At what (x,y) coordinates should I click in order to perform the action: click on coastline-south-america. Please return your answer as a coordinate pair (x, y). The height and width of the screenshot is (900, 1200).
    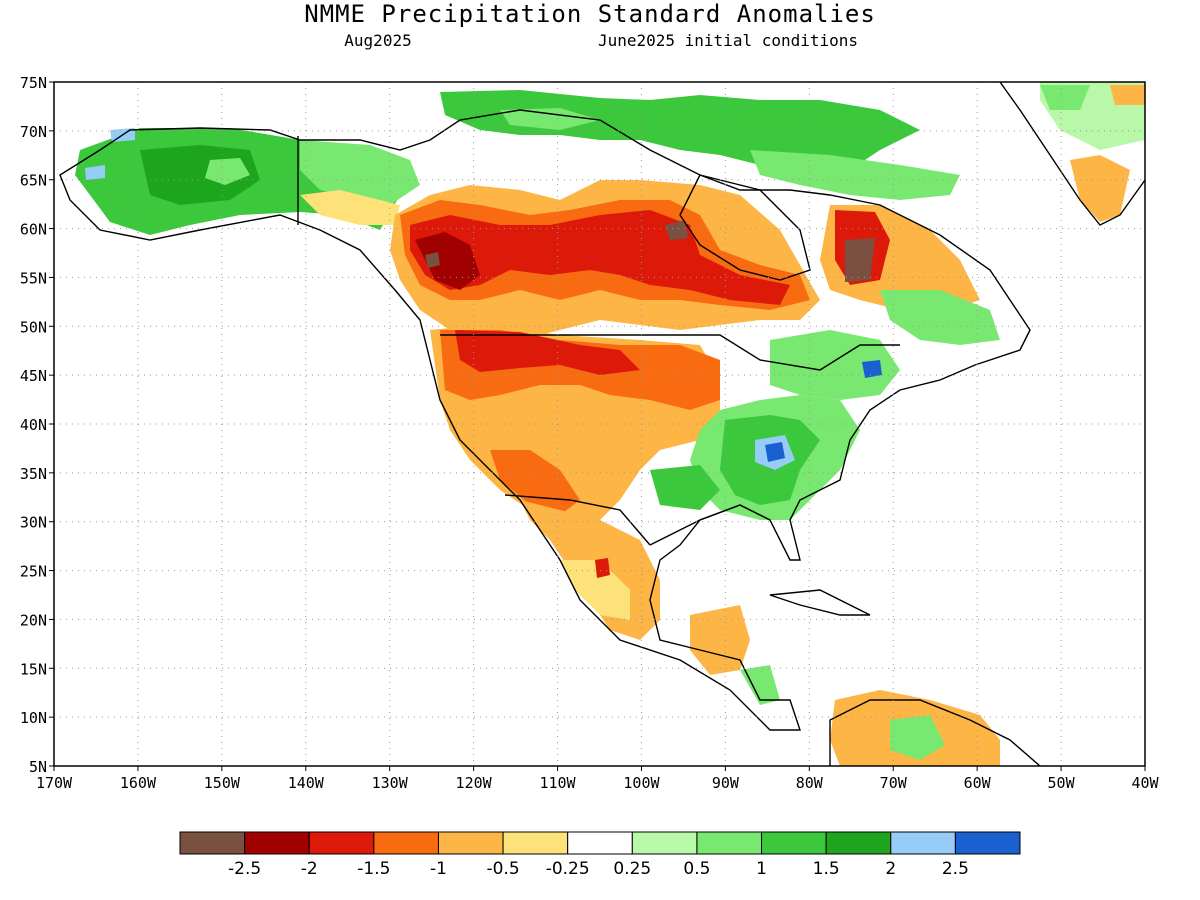
    Looking at the image, I should click on (935, 732).